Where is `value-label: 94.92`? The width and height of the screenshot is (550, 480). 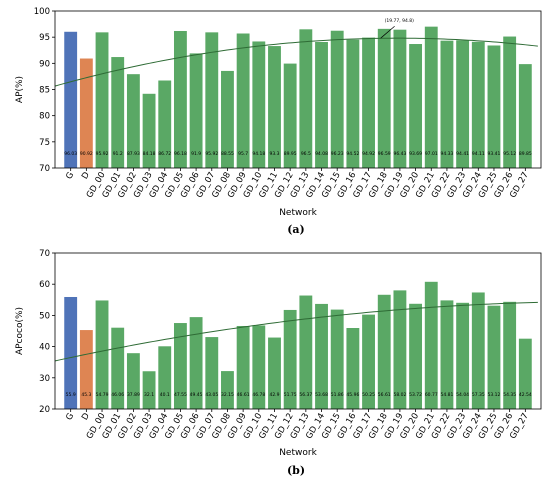
value-label: 94.92 is located at coordinates (368, 154).